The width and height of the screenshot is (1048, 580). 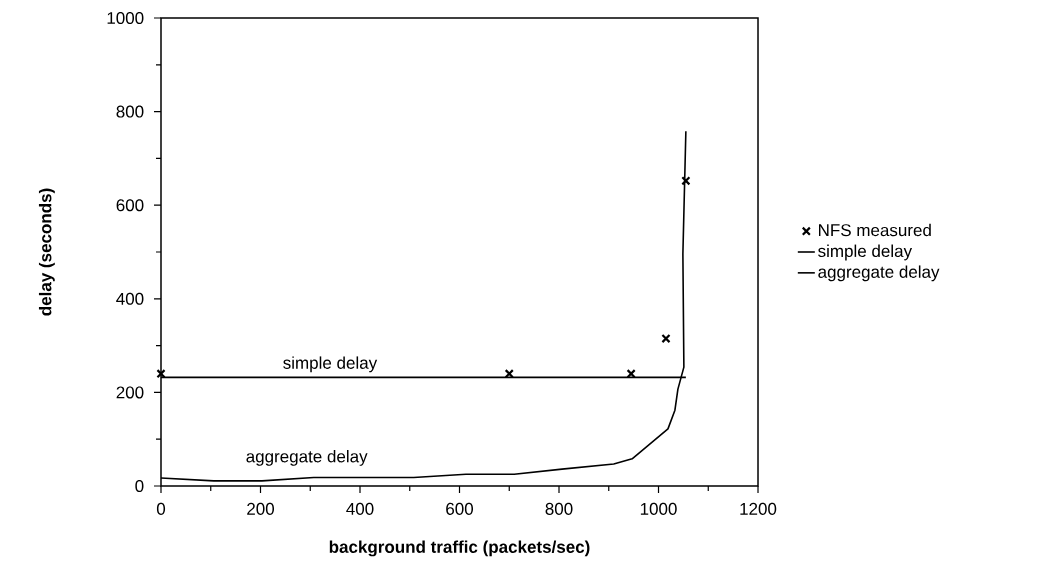 I want to click on annotation: aggregate delay, so click(x=307, y=458).